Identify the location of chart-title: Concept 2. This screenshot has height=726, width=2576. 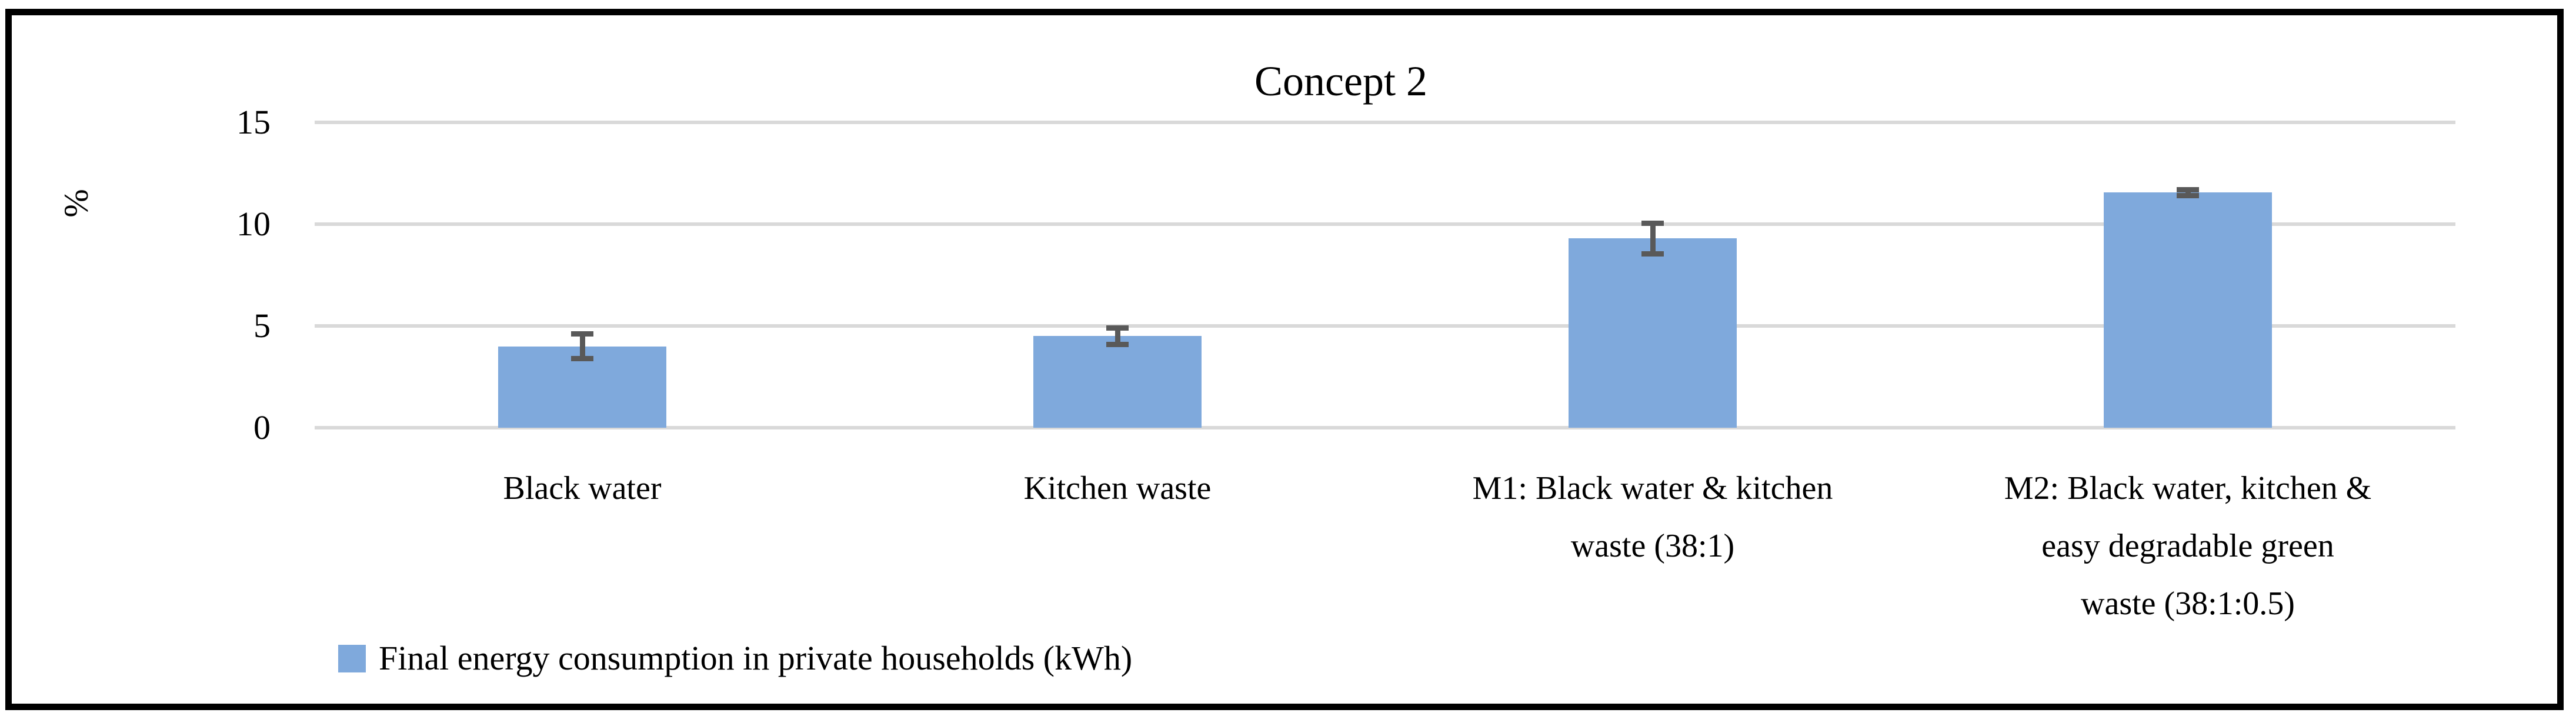
(1340, 81).